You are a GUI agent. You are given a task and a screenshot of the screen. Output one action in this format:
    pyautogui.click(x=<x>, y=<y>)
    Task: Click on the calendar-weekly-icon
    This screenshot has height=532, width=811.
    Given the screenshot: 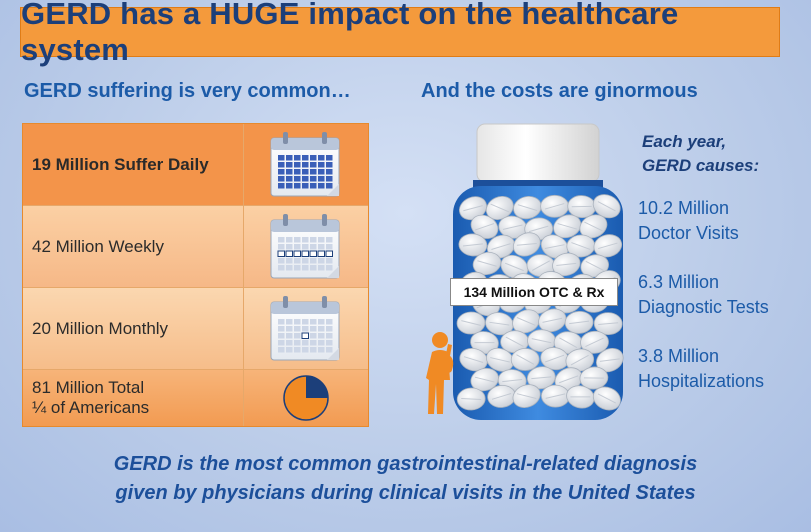 What is the action you would take?
    pyautogui.click(x=306, y=246)
    